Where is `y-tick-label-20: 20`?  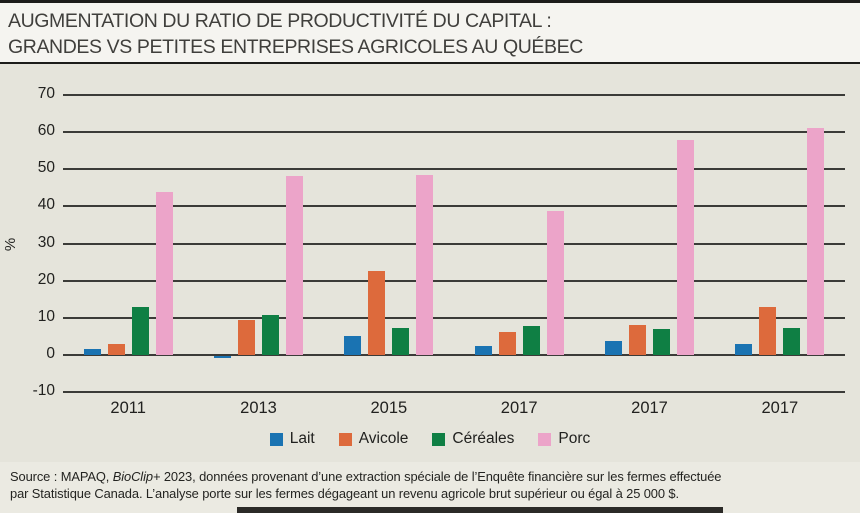 y-tick-label-20: 20 is located at coordinates (46, 279).